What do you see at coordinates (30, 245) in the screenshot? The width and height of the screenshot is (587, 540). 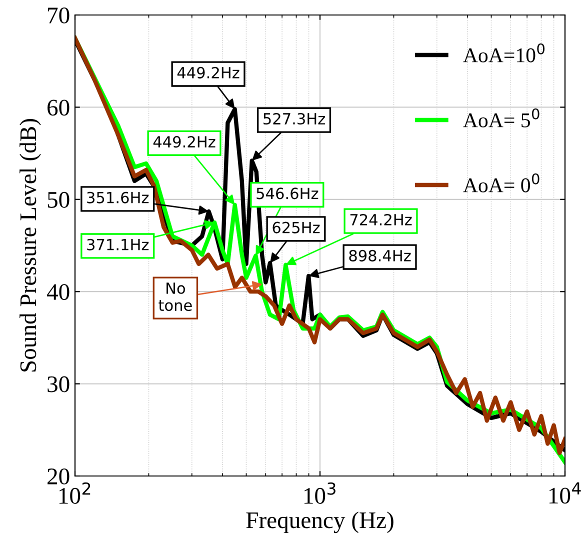 I see `y-axis-title: Sound Pressure Level (dB)` at bounding box center [30, 245].